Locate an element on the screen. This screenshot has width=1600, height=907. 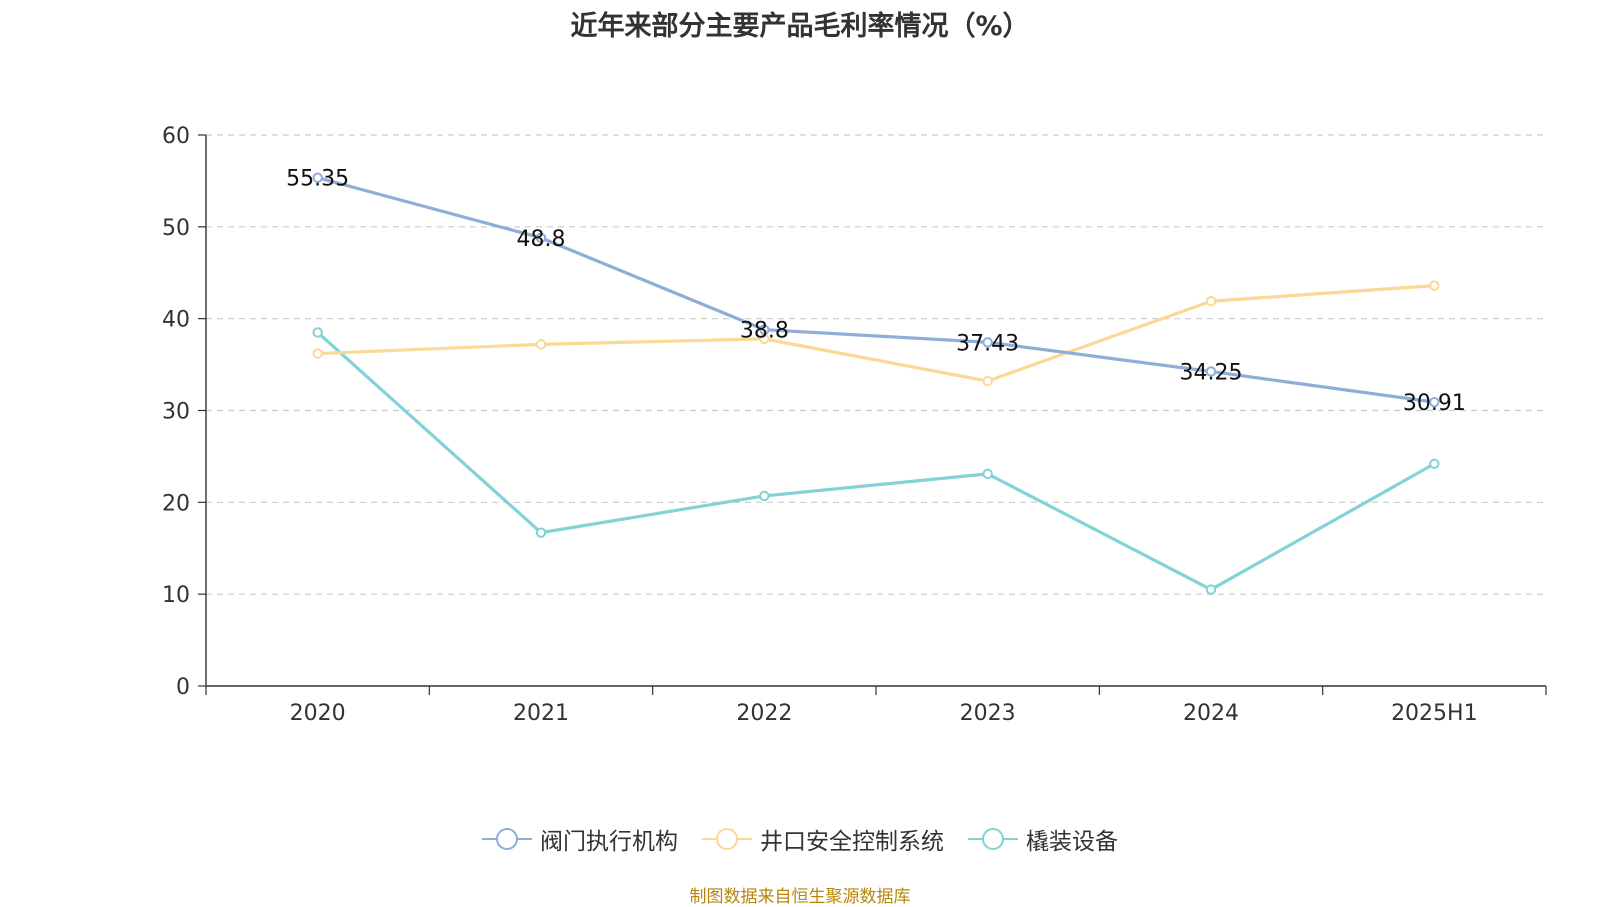
y-tick-label: 40 is located at coordinates (176, 320).